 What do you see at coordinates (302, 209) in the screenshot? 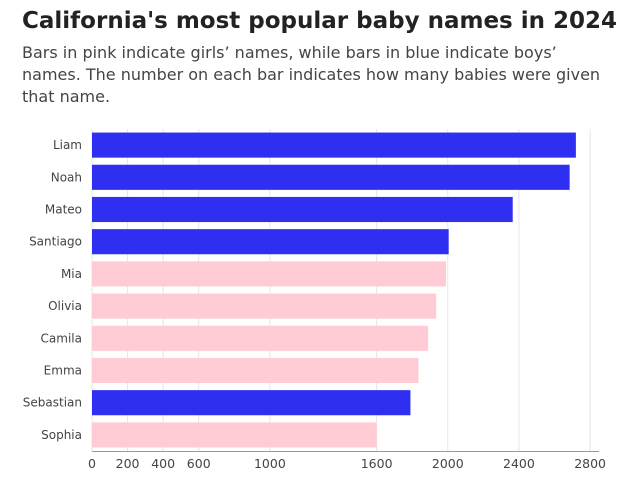
I see `bar-mateo` at bounding box center [302, 209].